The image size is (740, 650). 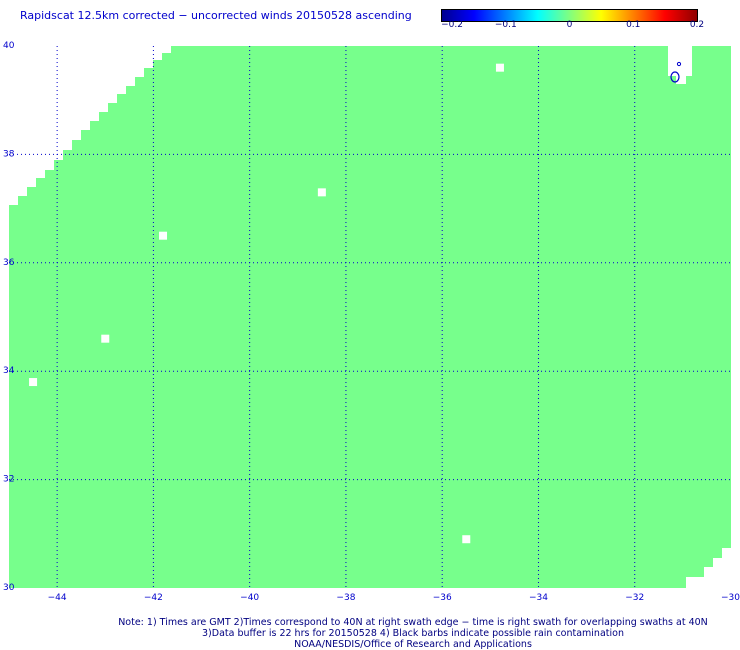 I want to click on lon-tick-label: −38, so click(x=345, y=596).